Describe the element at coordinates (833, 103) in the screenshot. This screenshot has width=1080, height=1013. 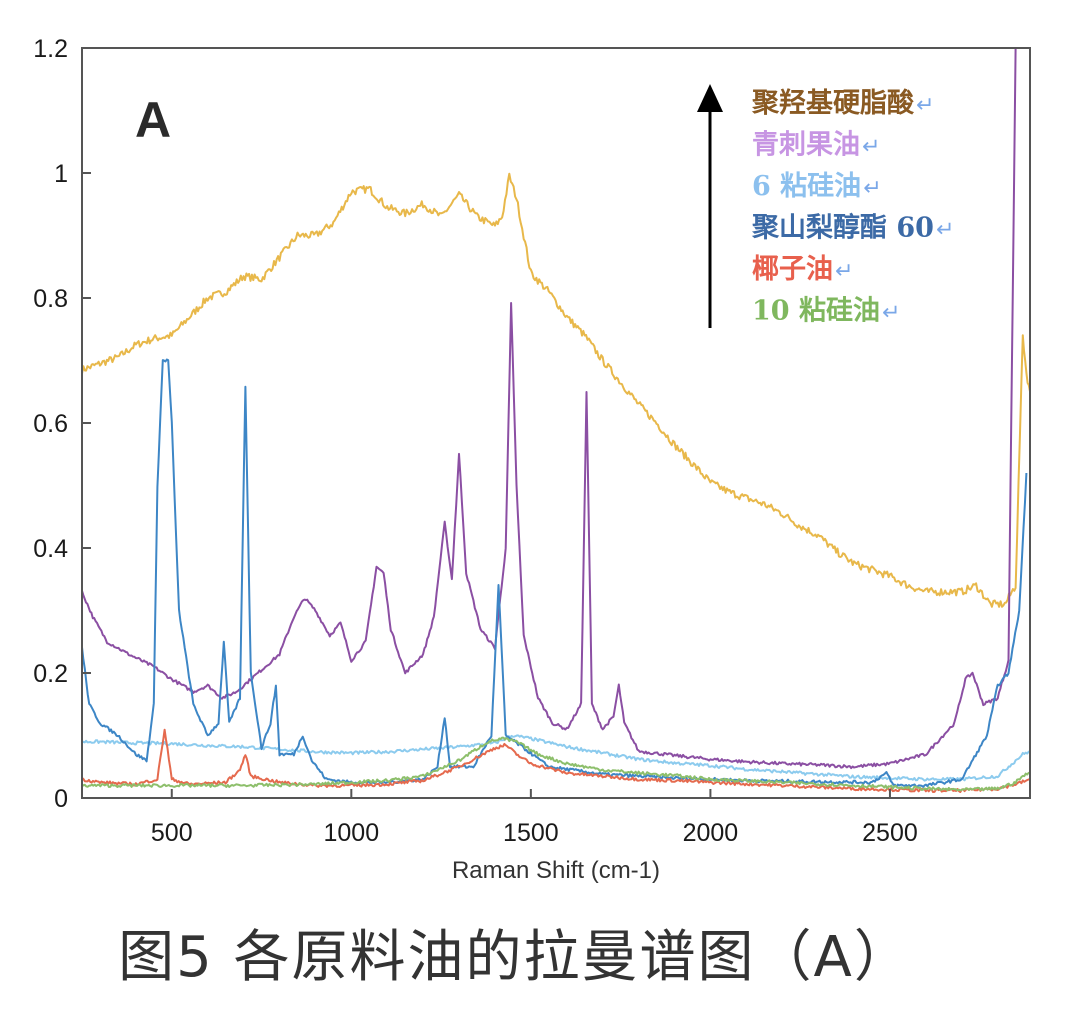
I see `legend-entry-1: 聚羟基硬脂酸` at that location.